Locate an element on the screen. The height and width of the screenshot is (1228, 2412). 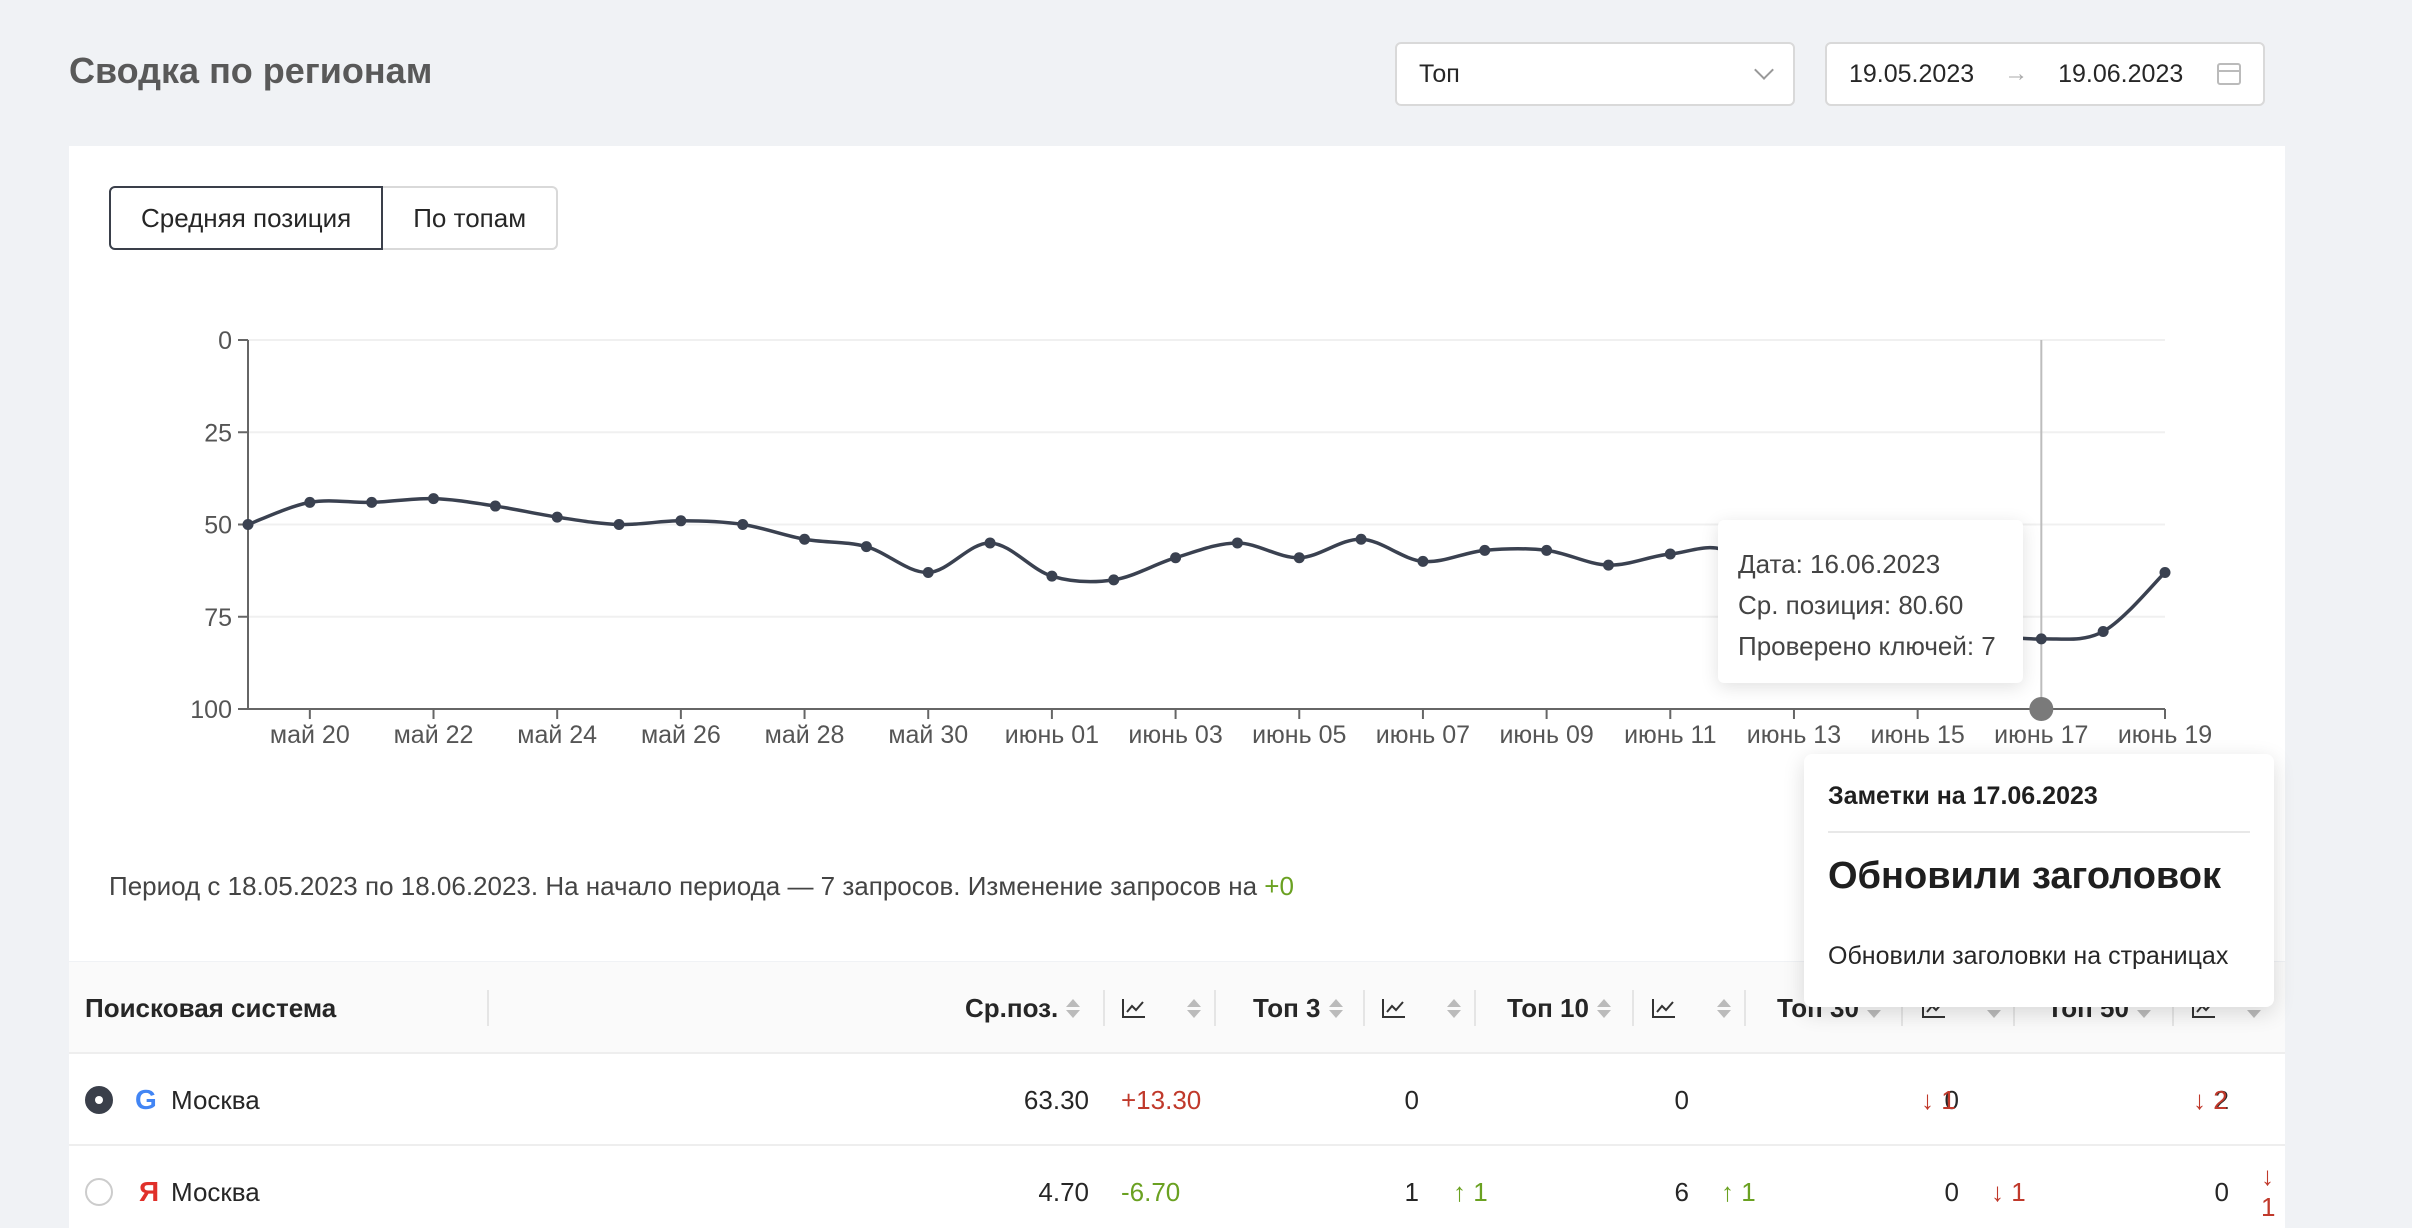
x-tick-label: июнь 01 is located at coordinates (1052, 735).